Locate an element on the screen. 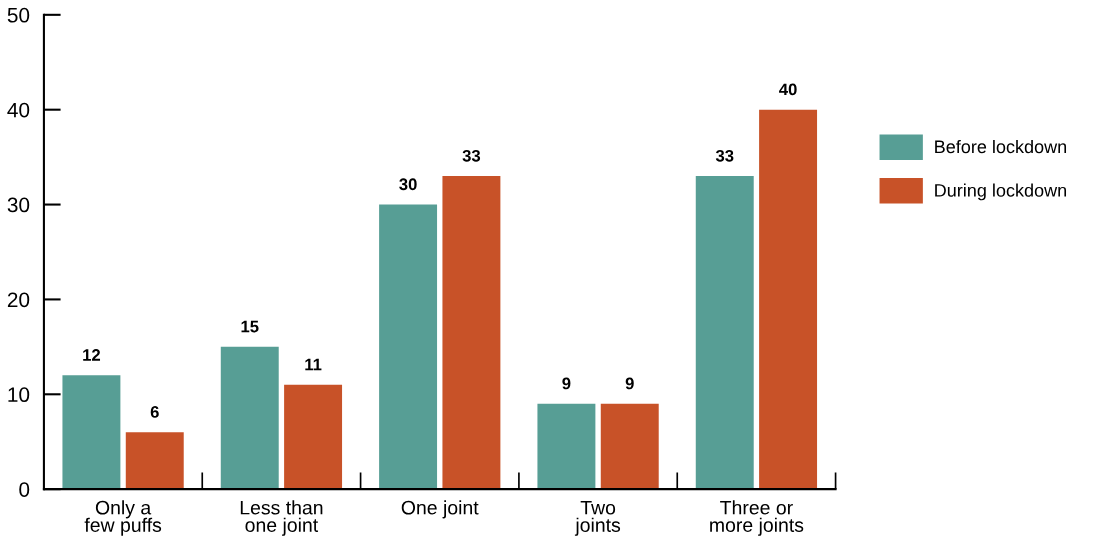 This screenshot has width=1098, height=549. data-label: 40 is located at coordinates (788, 89).